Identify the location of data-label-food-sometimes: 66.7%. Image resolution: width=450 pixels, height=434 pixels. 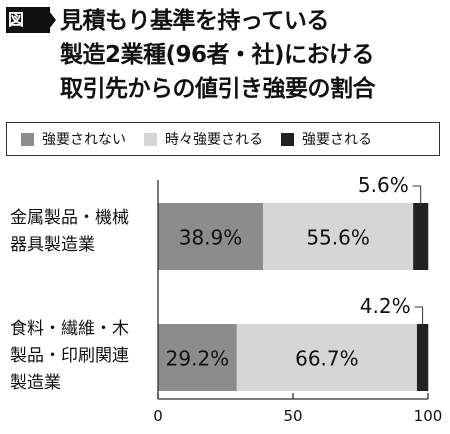
(327, 359).